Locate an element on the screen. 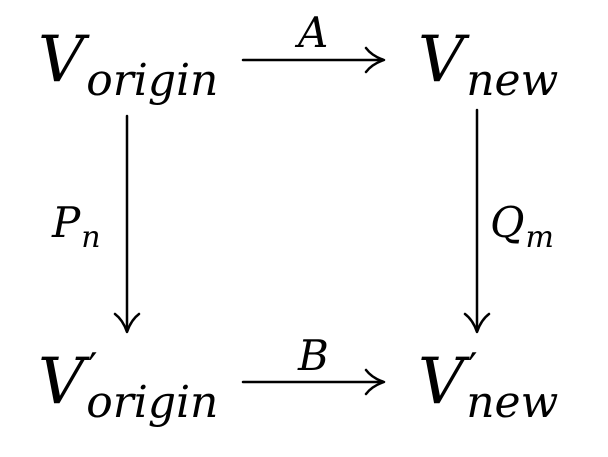  node-v-prime-origin: V ′ origin is located at coordinates (128, 384).